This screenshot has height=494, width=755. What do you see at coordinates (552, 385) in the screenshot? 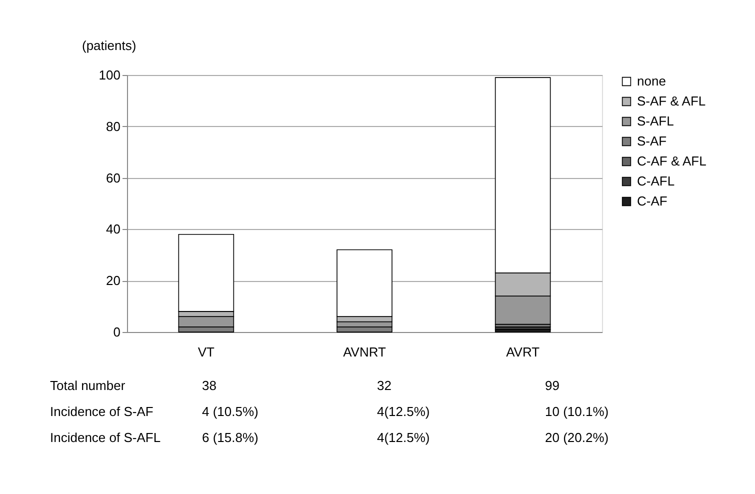
I see `text: 99` at bounding box center [552, 385].